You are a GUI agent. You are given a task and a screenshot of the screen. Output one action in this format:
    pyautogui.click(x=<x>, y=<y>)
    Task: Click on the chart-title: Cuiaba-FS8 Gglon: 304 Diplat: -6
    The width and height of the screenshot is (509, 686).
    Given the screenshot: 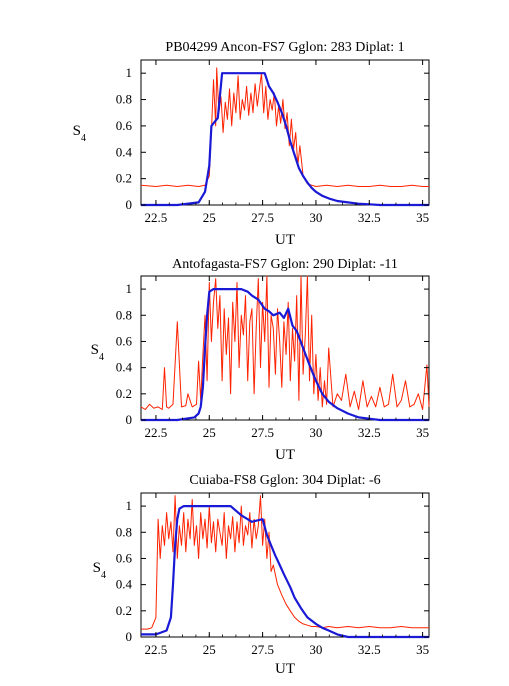 What is the action you would take?
    pyautogui.click(x=284, y=480)
    